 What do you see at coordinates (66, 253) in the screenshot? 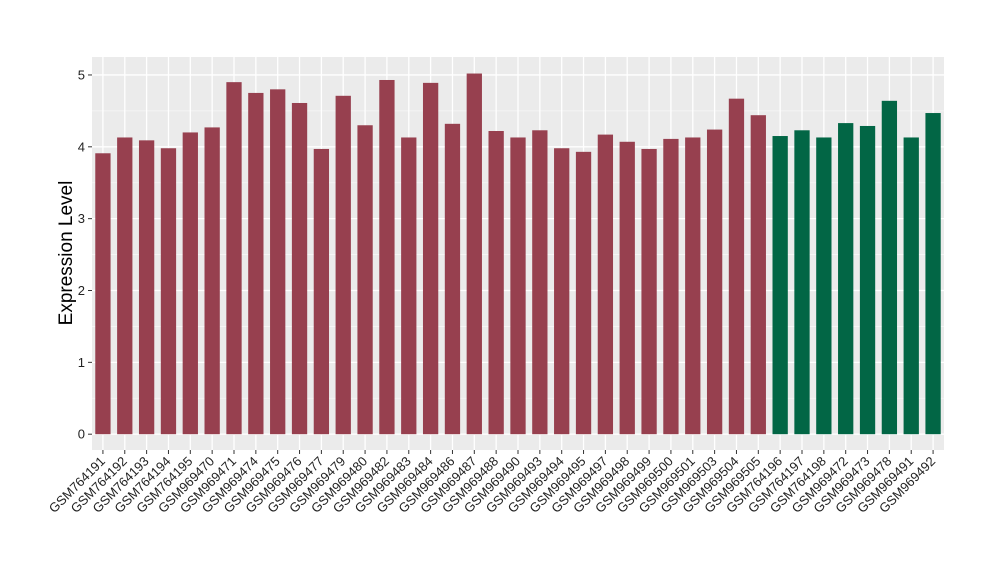
I see `y-axis-title: Expression Level` at bounding box center [66, 253].